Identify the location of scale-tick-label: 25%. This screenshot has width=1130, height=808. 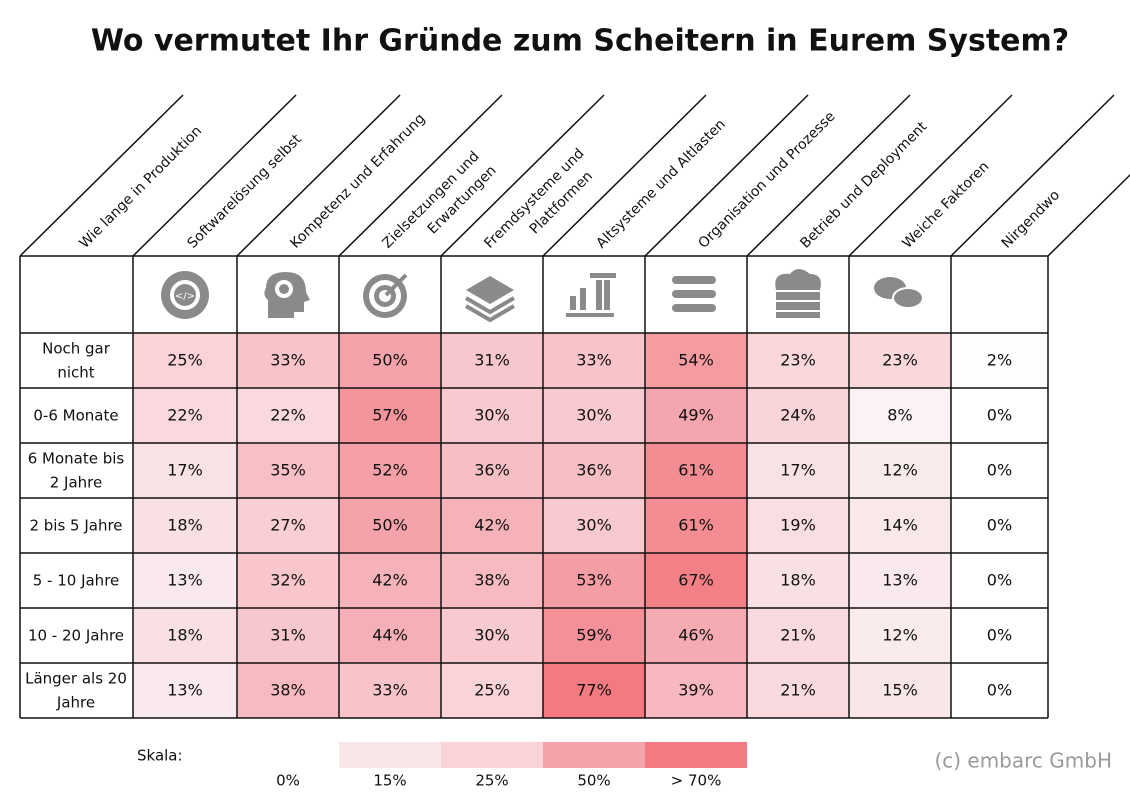
(491, 781).